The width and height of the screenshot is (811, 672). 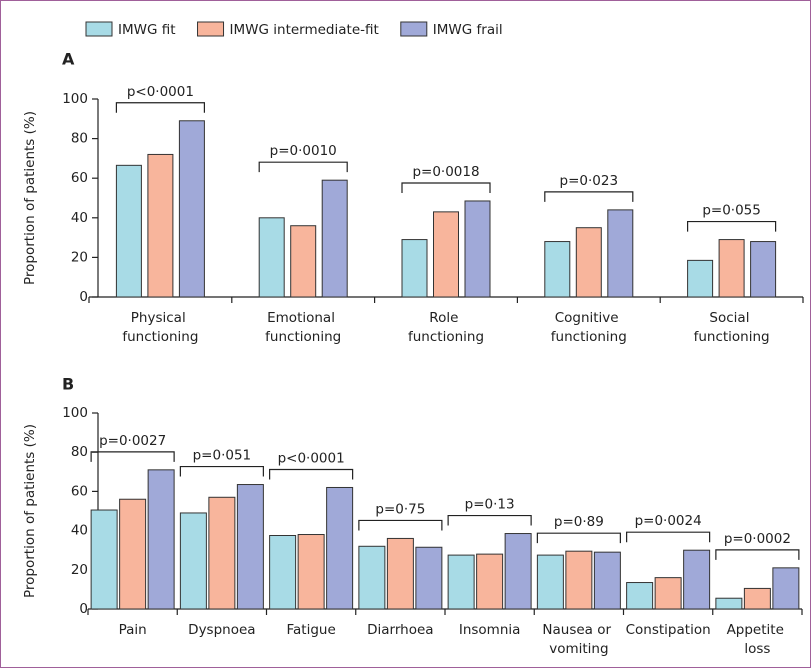 What do you see at coordinates (304, 30) in the screenshot?
I see `legend-label: IMWG intermediate-fit` at bounding box center [304, 30].